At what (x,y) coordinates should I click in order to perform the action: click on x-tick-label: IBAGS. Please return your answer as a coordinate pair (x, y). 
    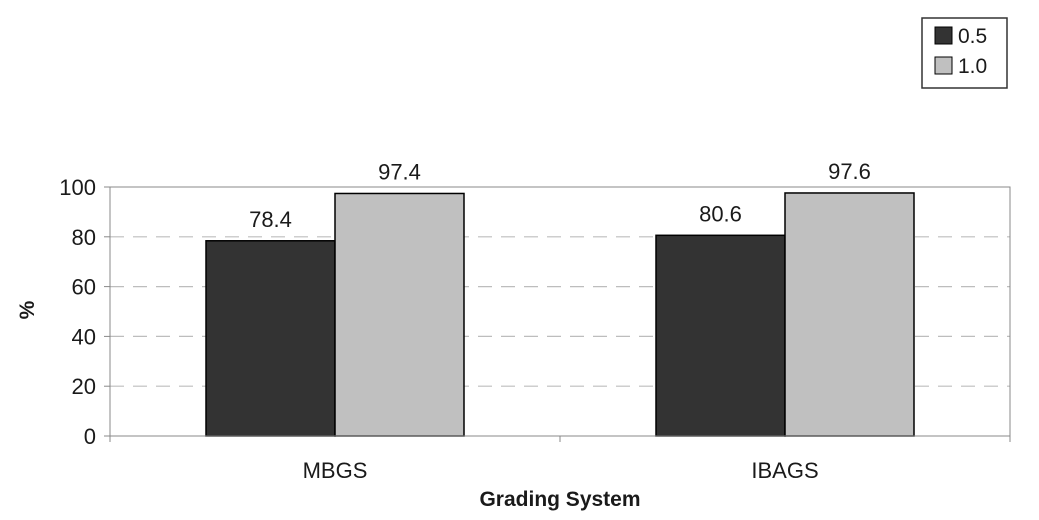
    Looking at the image, I should click on (784, 470).